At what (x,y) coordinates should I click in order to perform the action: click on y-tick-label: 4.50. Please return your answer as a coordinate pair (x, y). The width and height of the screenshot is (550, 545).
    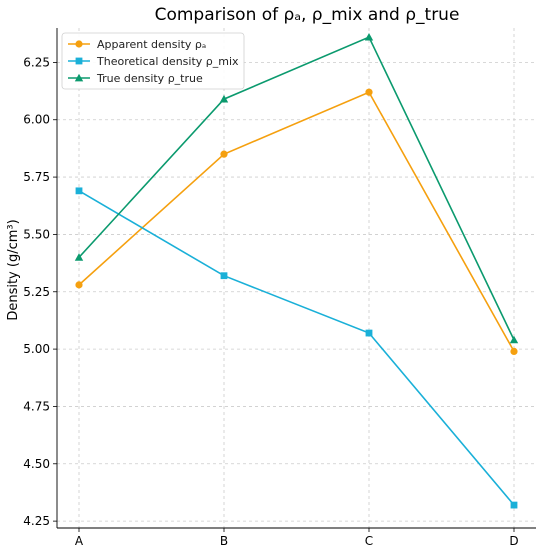
    Looking at the image, I should click on (36, 464).